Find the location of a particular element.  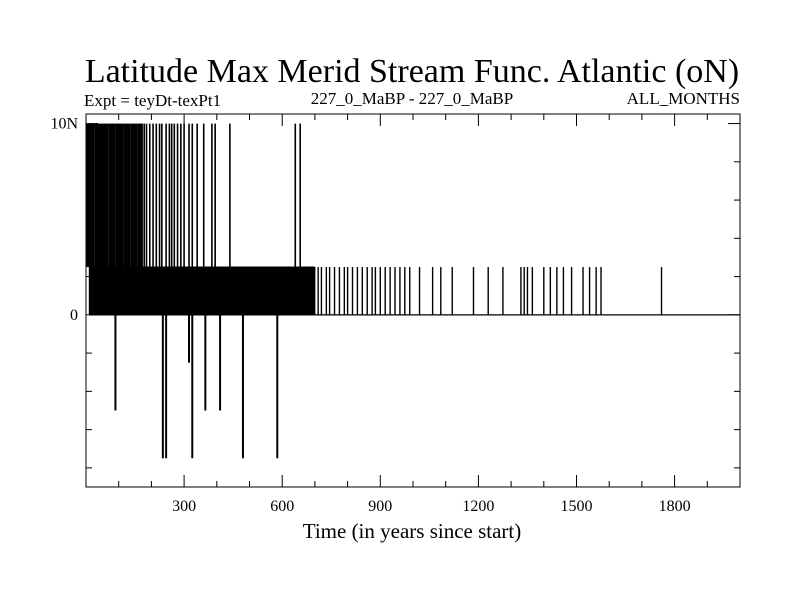

y-tick-label: 10N is located at coordinates (64, 124).